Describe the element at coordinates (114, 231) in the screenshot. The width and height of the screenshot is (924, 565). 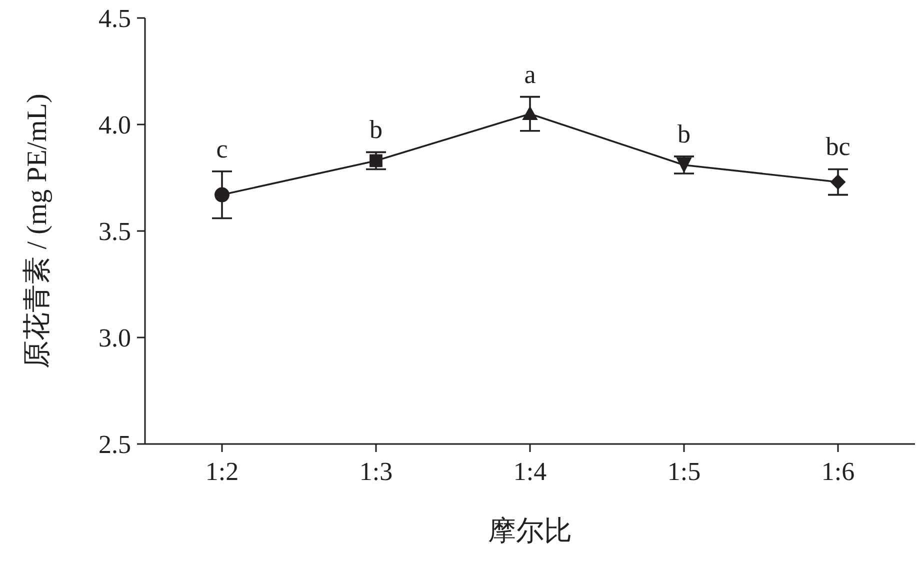
I see `y-tick-label: 3.5` at that location.